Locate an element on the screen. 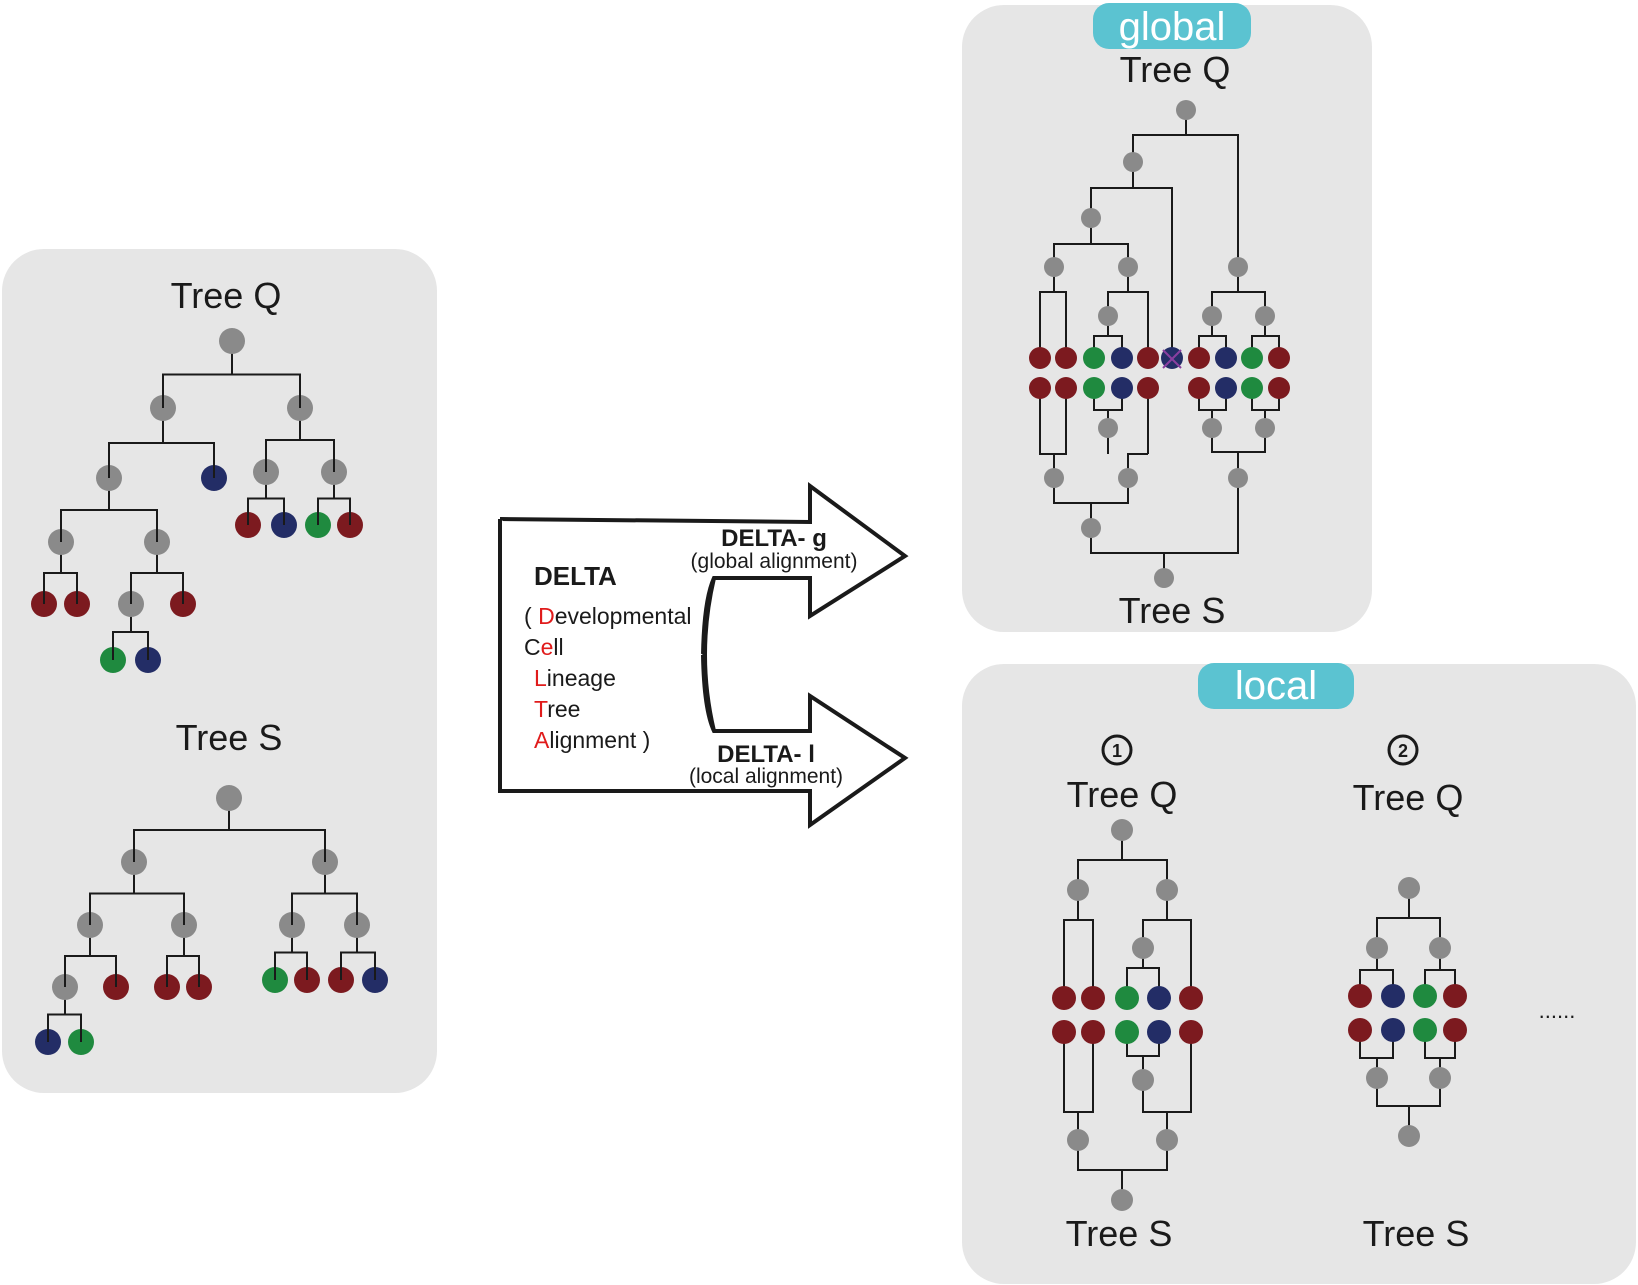  global-tree-s-label: Tree S is located at coordinates (1172, 610).